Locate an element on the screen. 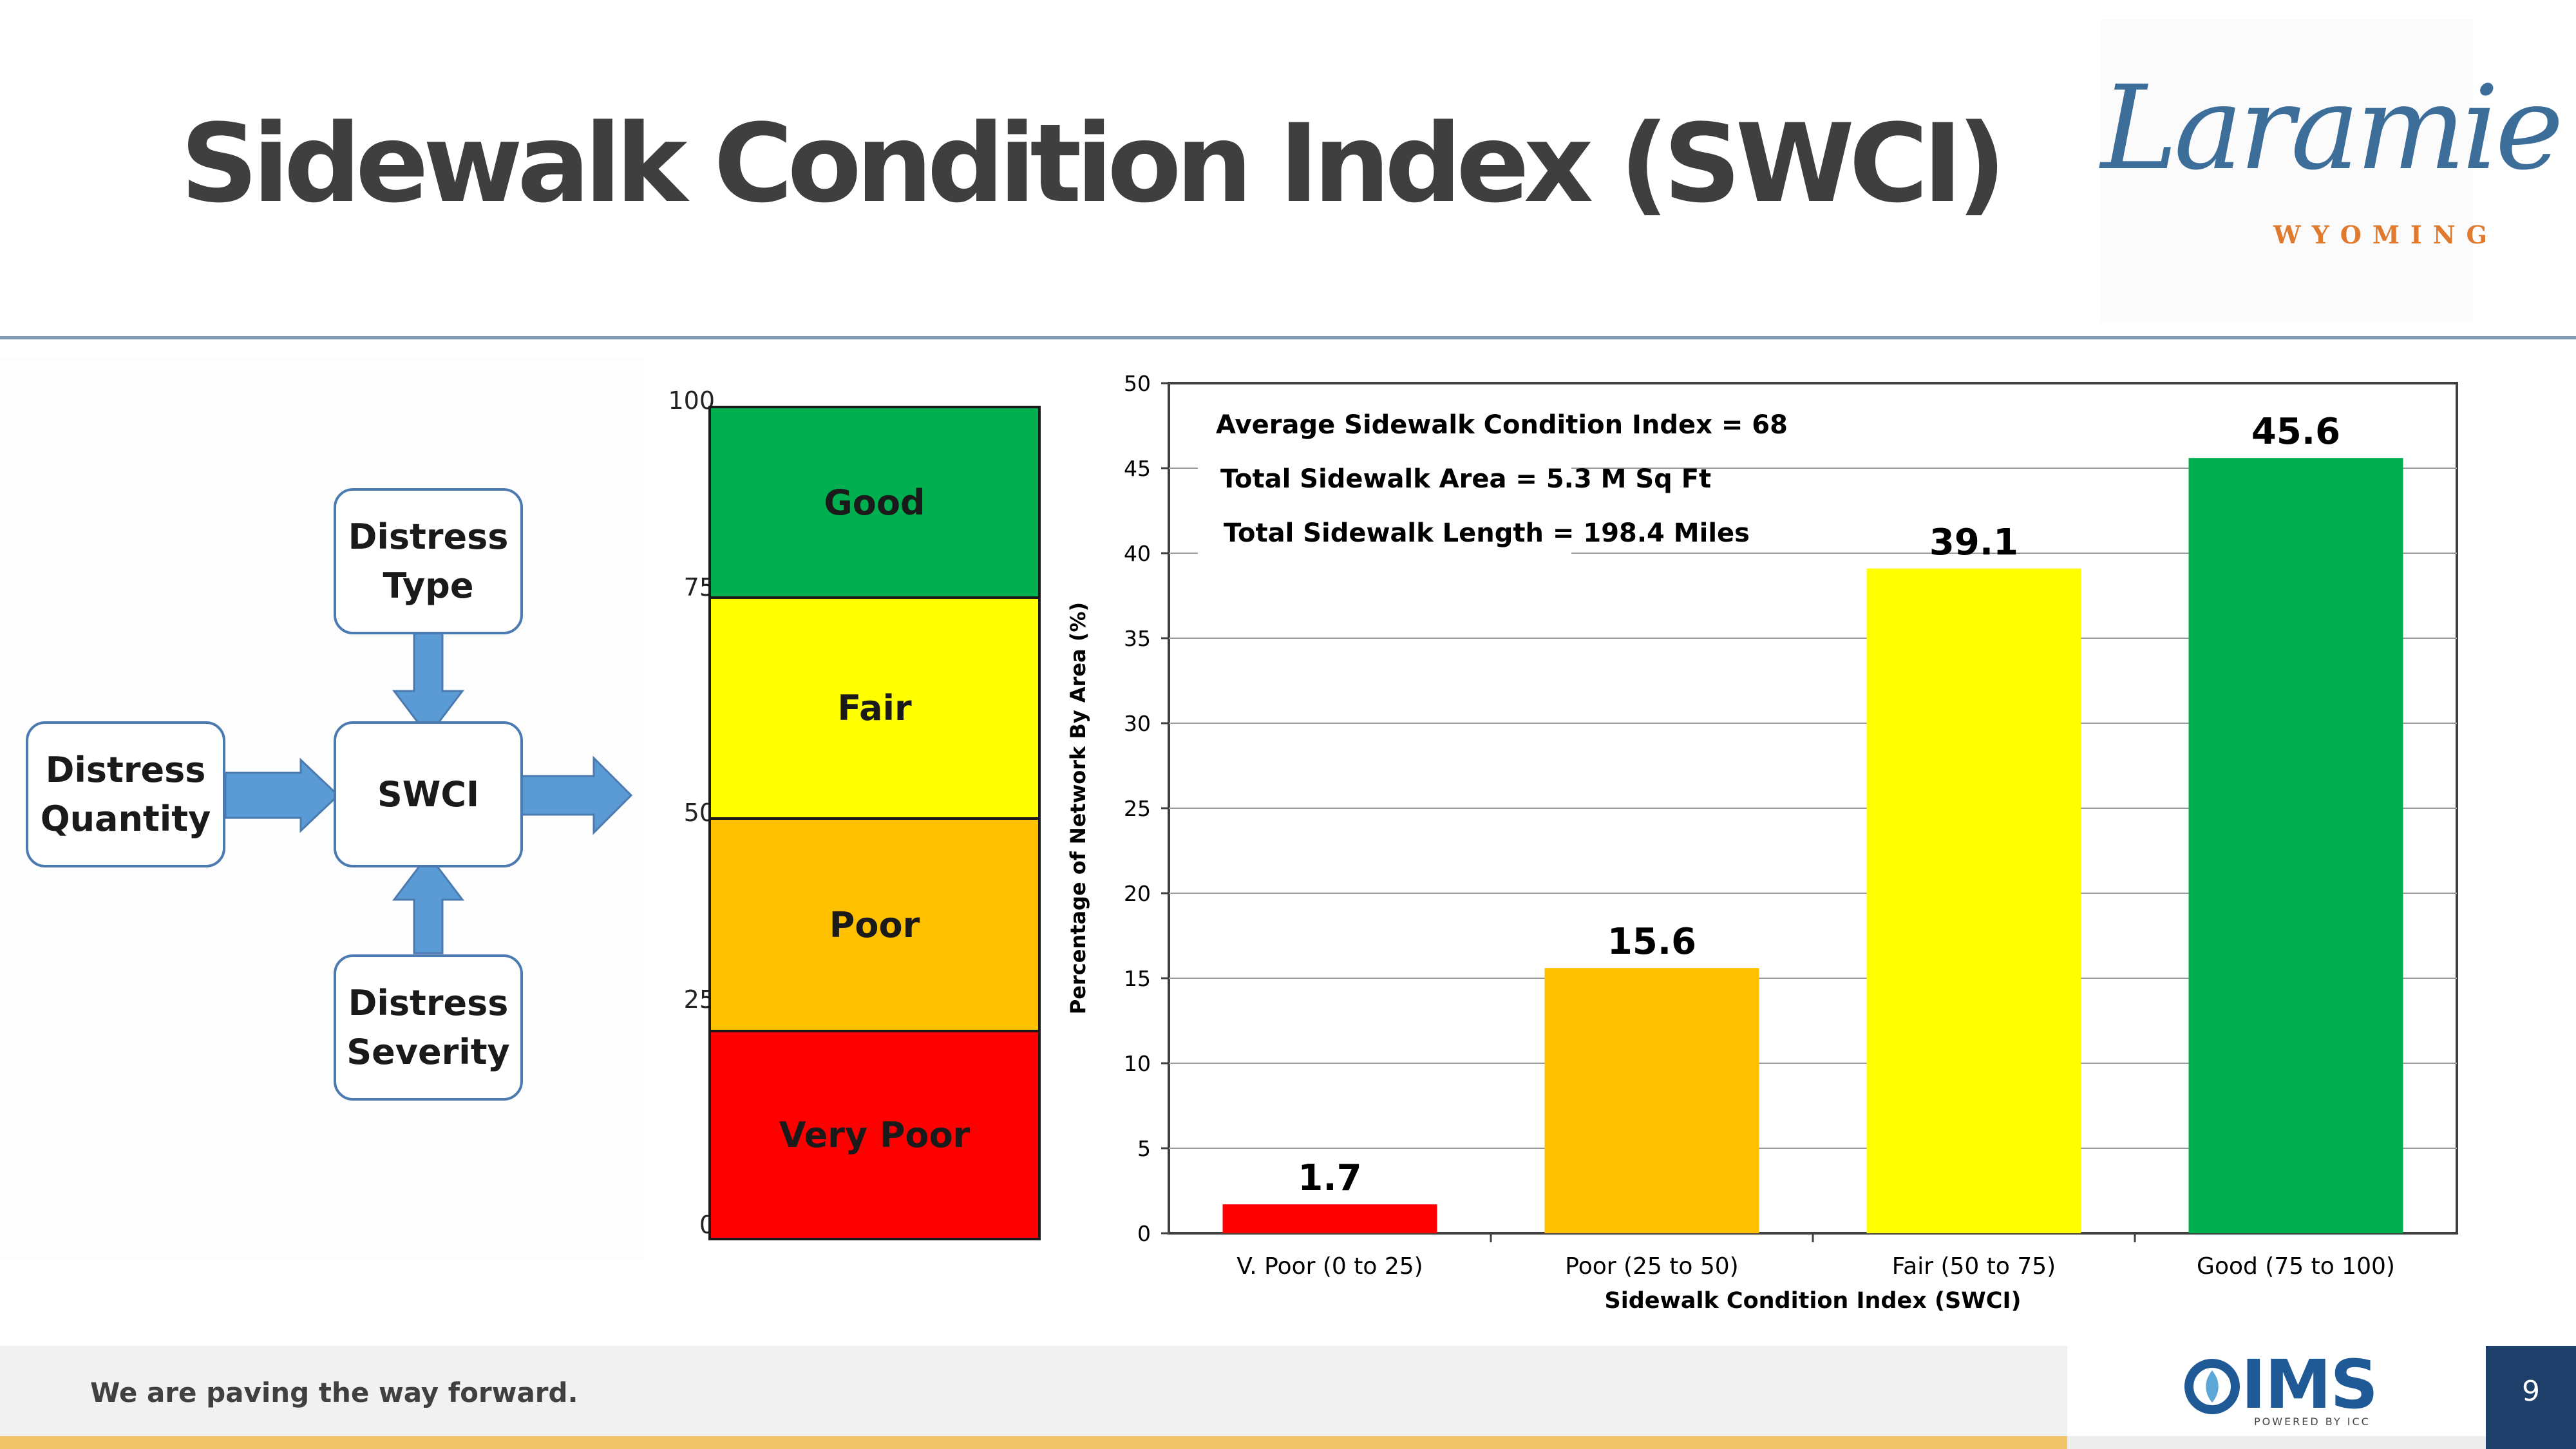  y-tick-label: 5 is located at coordinates (1144, 1148).